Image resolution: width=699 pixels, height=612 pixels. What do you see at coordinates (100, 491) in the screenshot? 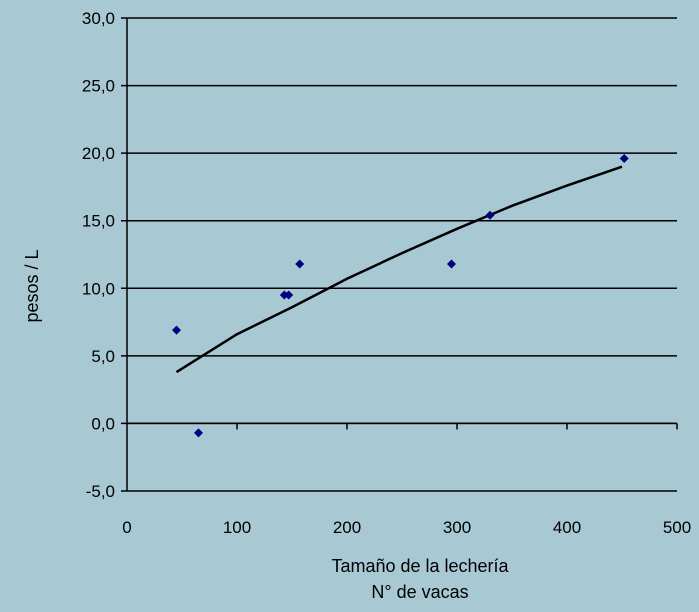
I see `y-tick-label: -5,0` at bounding box center [100, 491].